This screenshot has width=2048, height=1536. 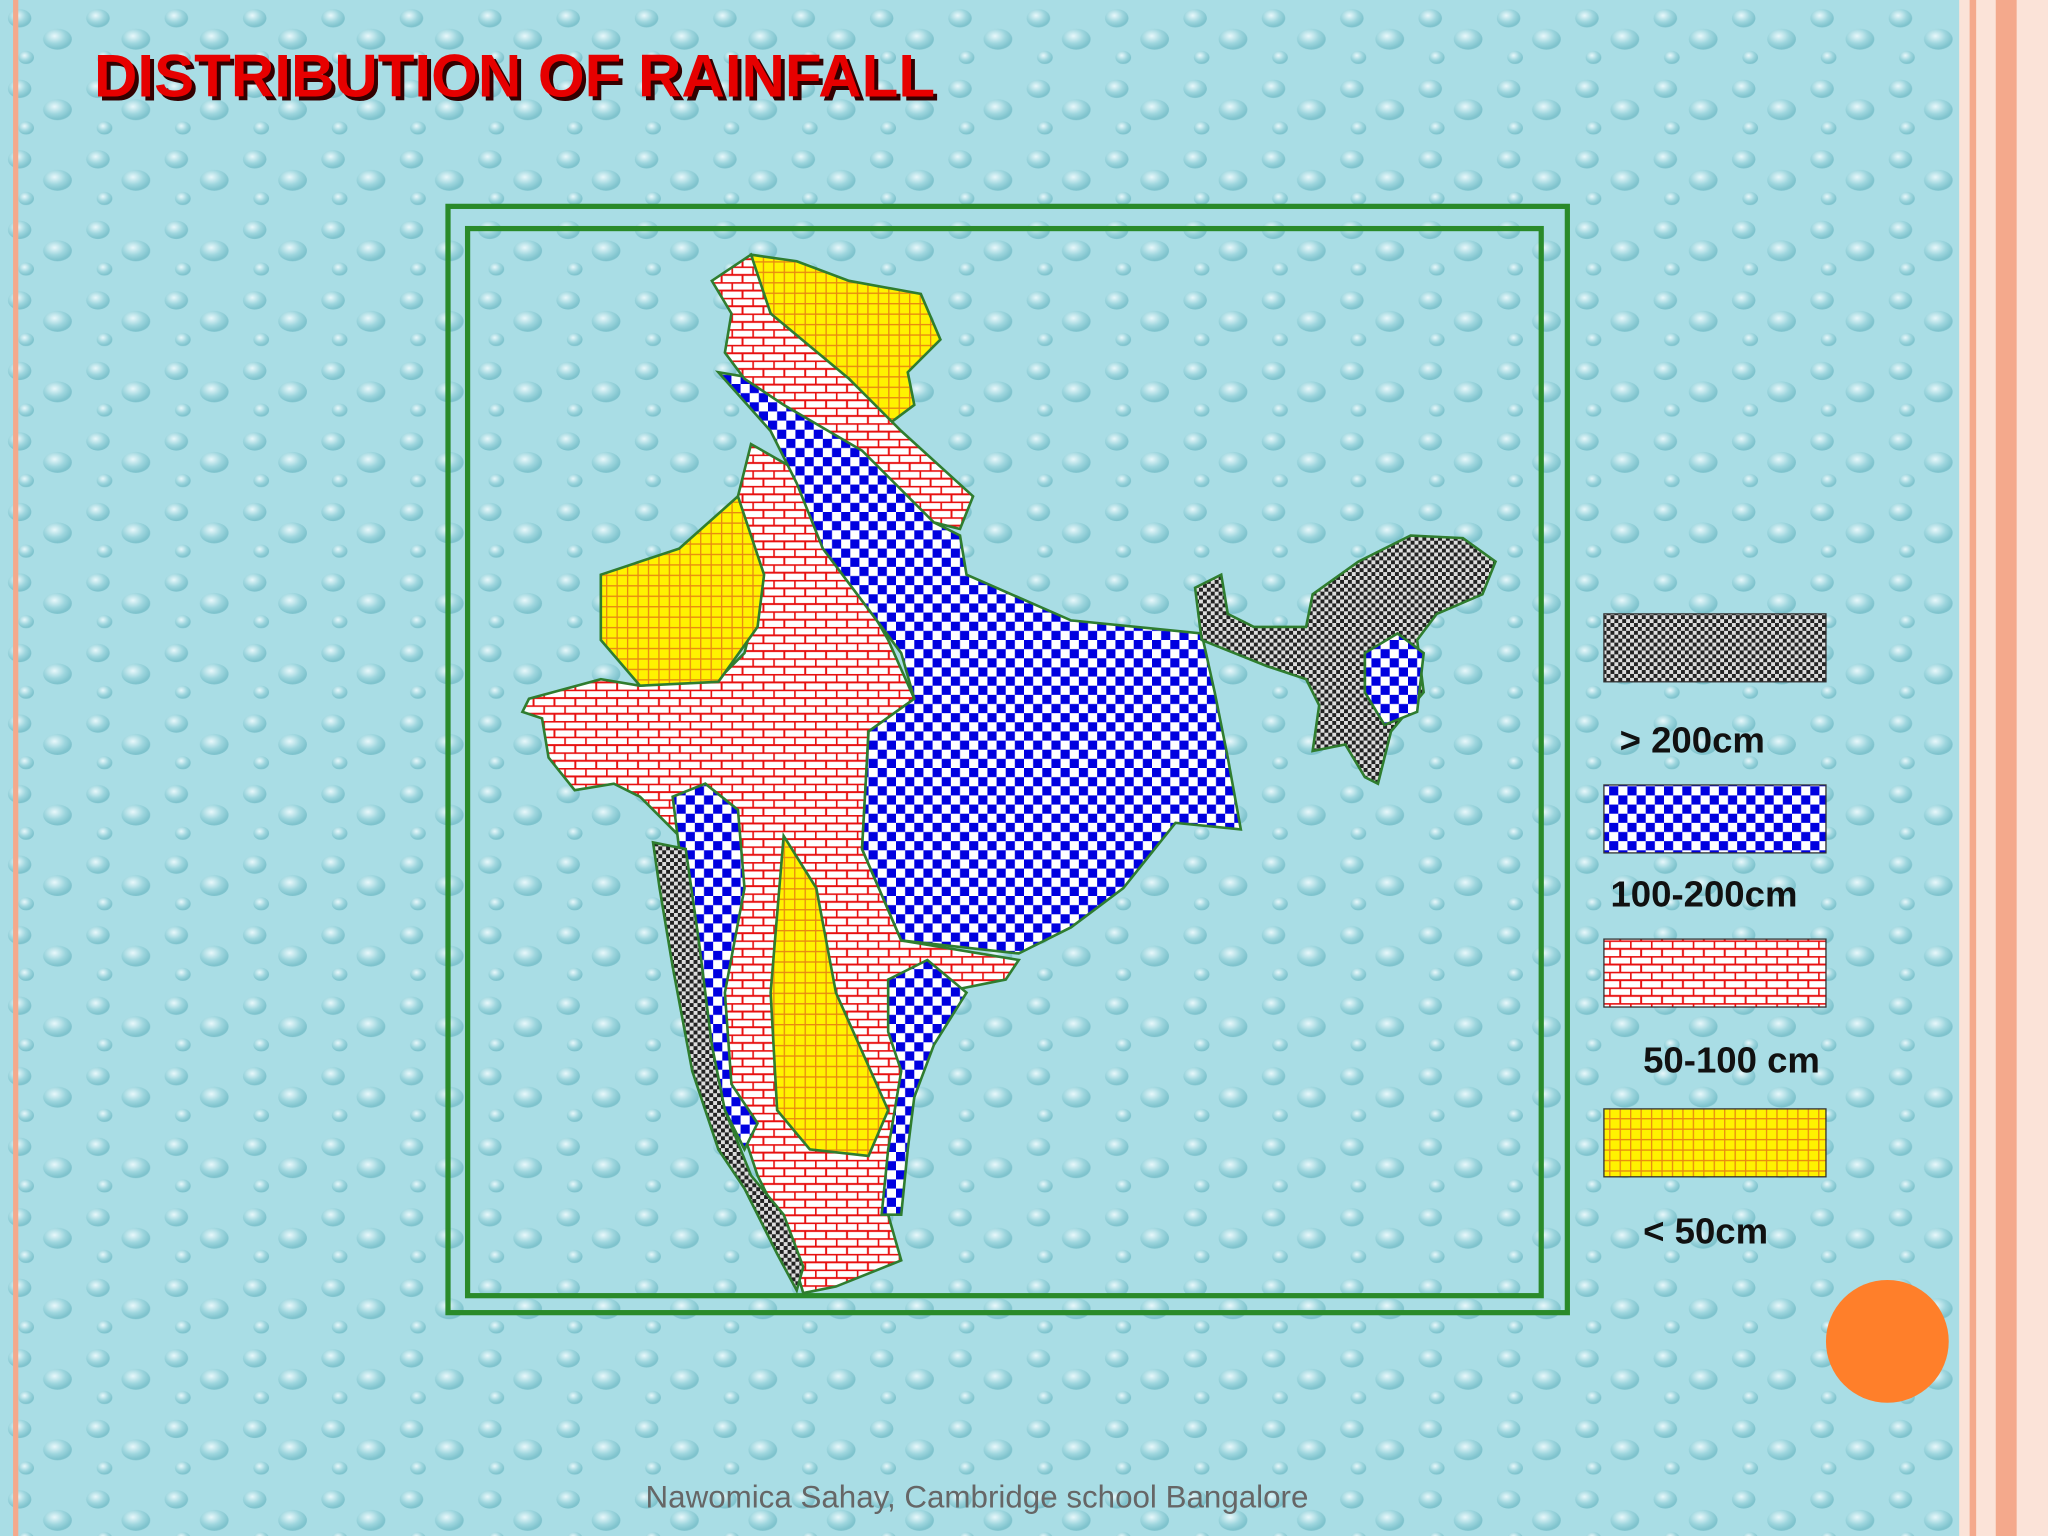 I want to click on legend-label: 50-100 cm, so click(x=1731, y=1059).